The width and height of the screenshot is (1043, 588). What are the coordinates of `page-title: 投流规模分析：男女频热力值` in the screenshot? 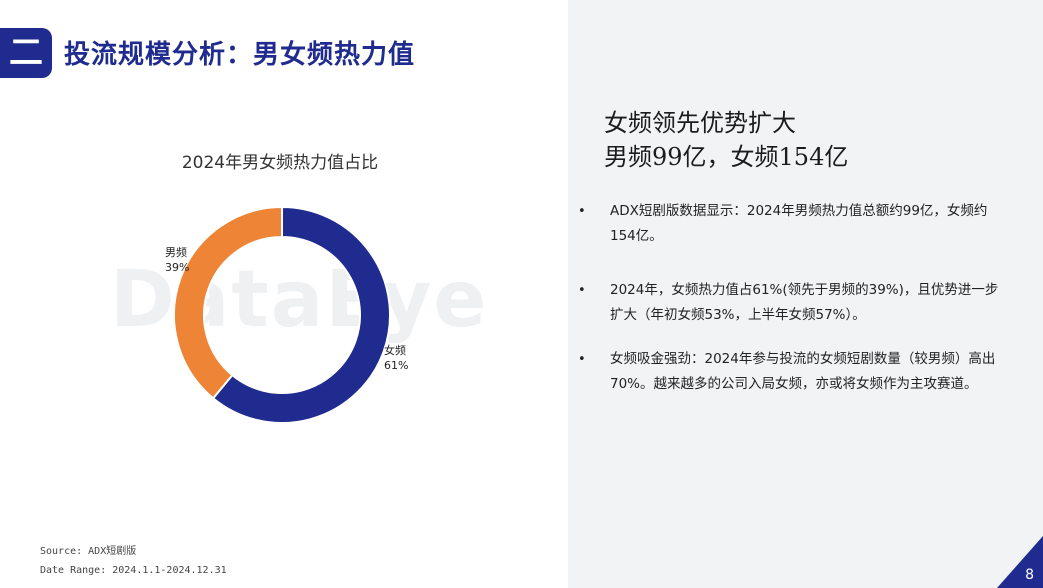 It's located at (240, 55).